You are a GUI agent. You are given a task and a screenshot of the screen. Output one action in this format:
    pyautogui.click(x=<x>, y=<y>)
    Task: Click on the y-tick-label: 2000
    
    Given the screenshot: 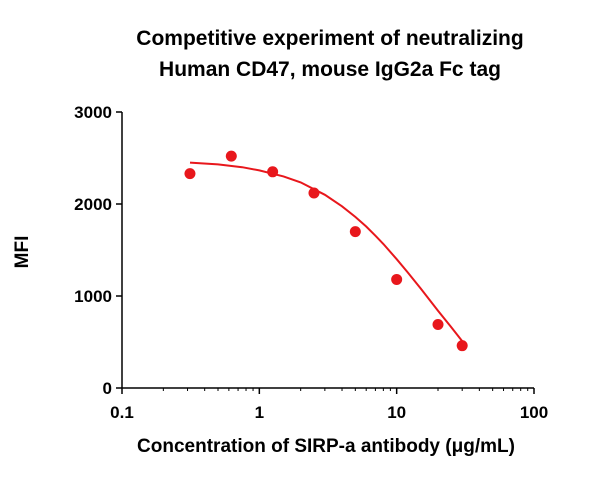 What is the action you would take?
    pyautogui.click(x=93, y=204)
    